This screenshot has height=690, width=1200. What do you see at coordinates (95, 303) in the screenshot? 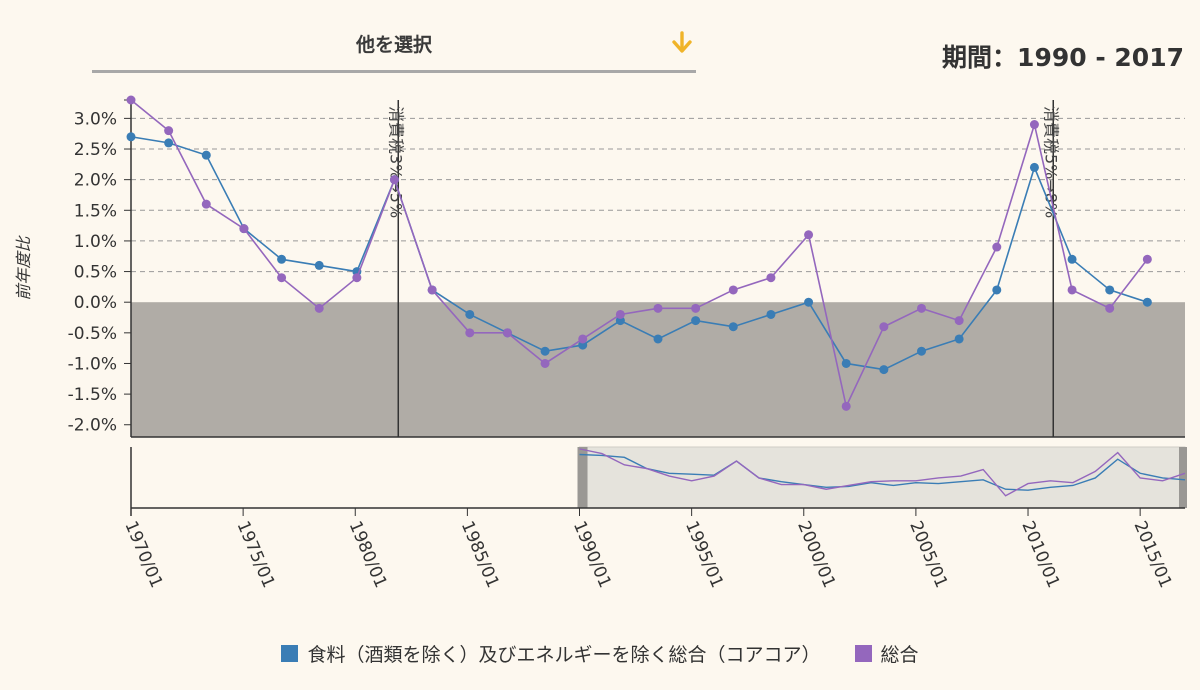
I see `y-tick-label: 0.0%` at bounding box center [95, 303].